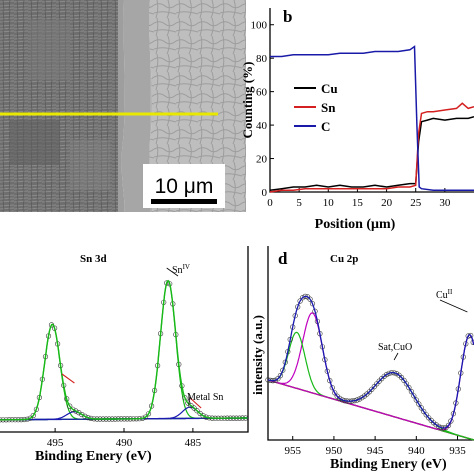  What do you see at coordinates (299, 203) in the screenshot?
I see `panel-b-xtick-label: 5` at bounding box center [299, 203].